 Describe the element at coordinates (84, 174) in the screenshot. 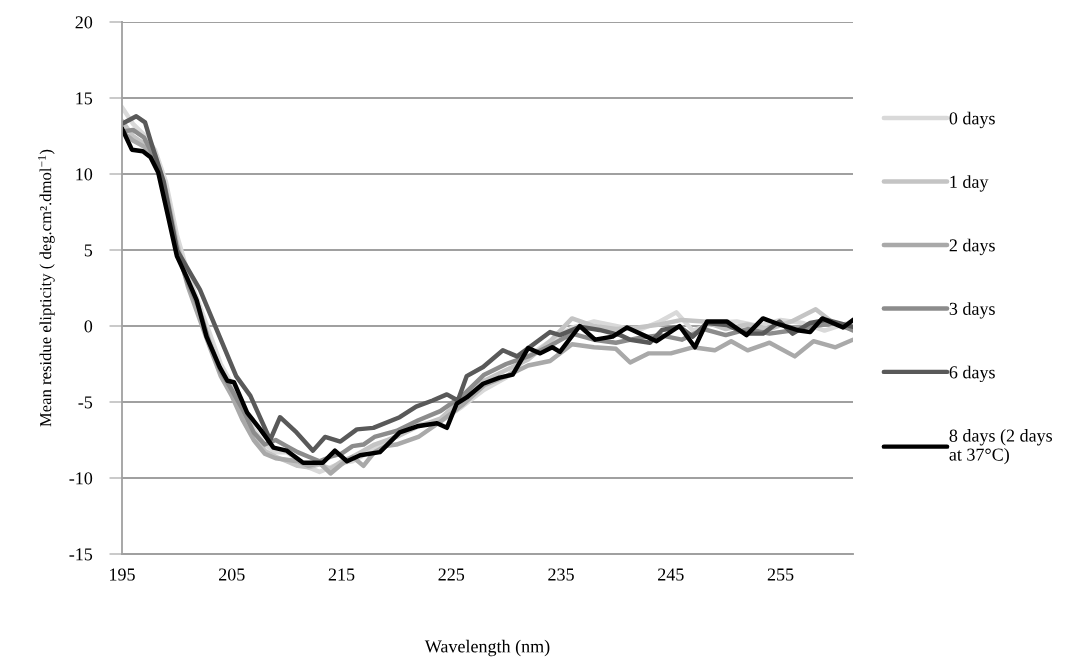

I see `y-tick-label: 10` at that location.